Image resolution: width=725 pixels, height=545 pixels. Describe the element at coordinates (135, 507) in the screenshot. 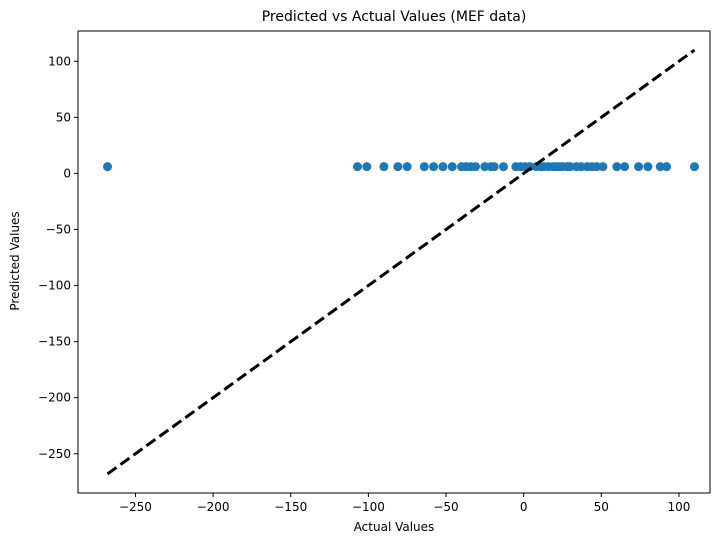

I see `x-tick-label: −250` at that location.